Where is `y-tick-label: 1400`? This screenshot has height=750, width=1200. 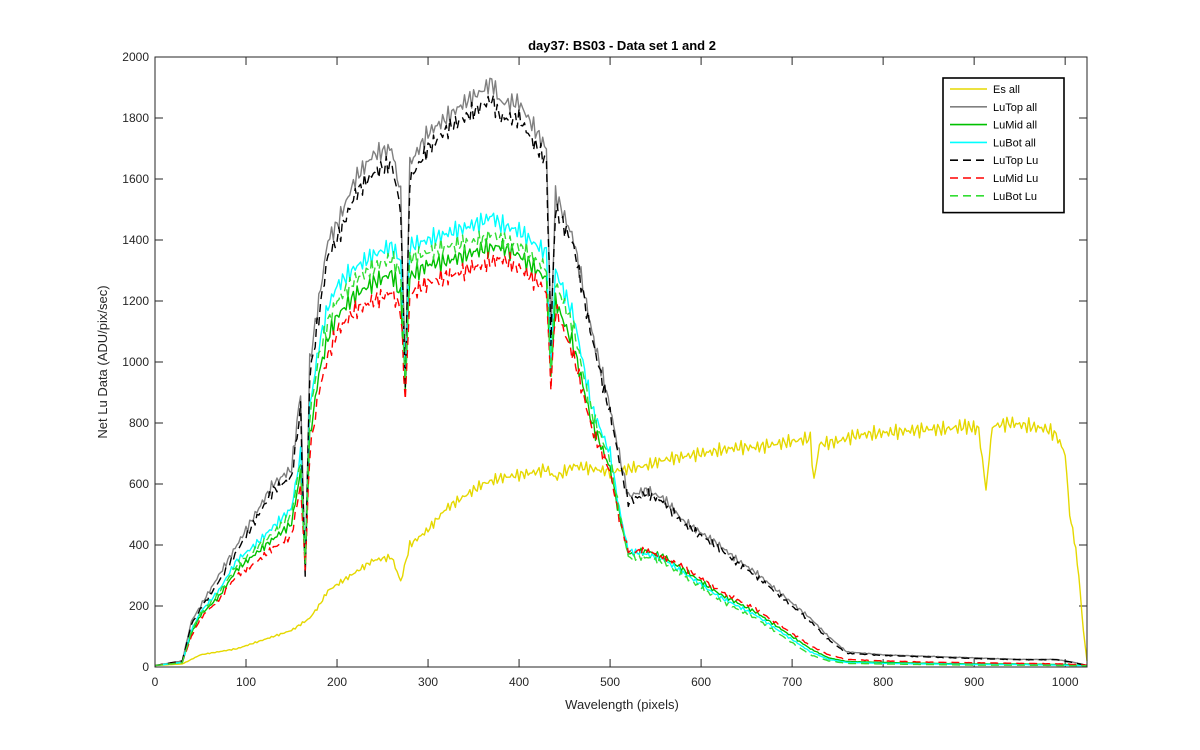
y-tick-label: 1400 is located at coordinates (135, 240).